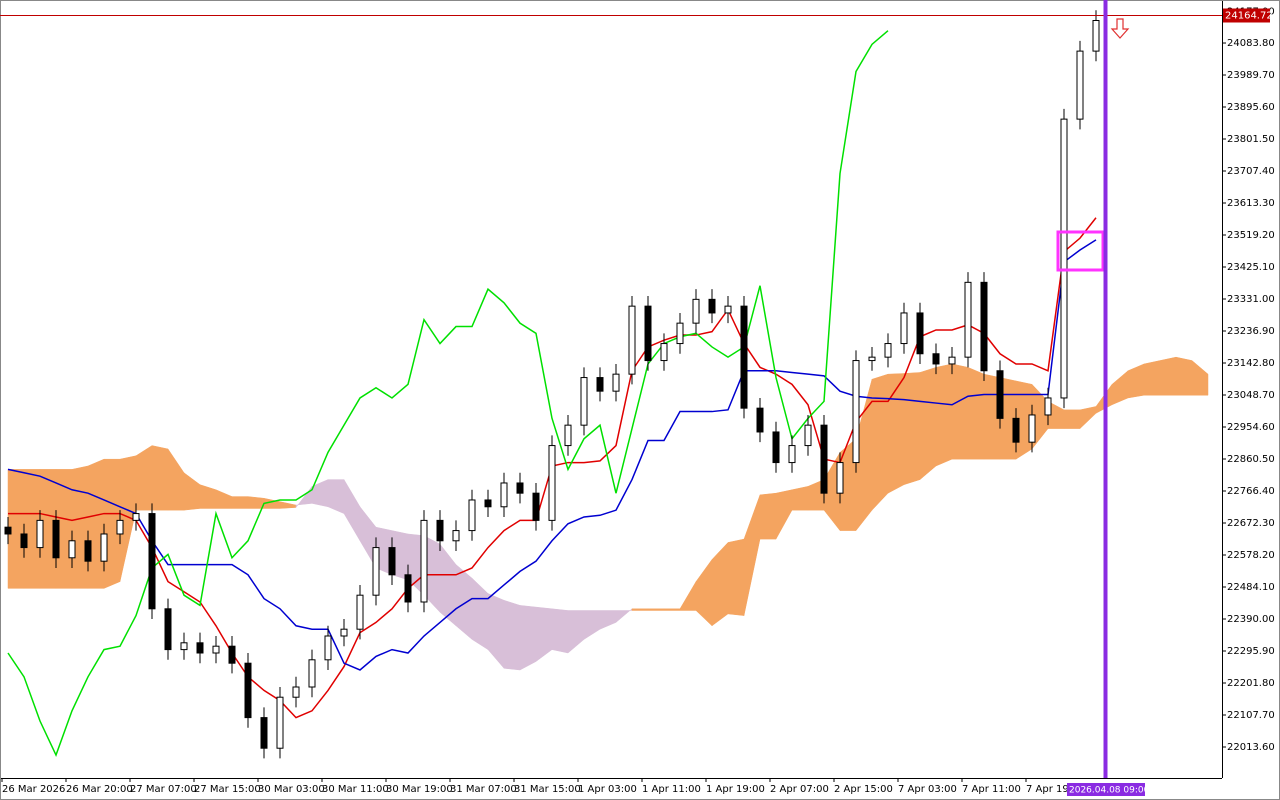  Describe the element at coordinates (1109, 791) in the screenshot. I see `time-marker-label: 2026.04.08 09:00` at that location.